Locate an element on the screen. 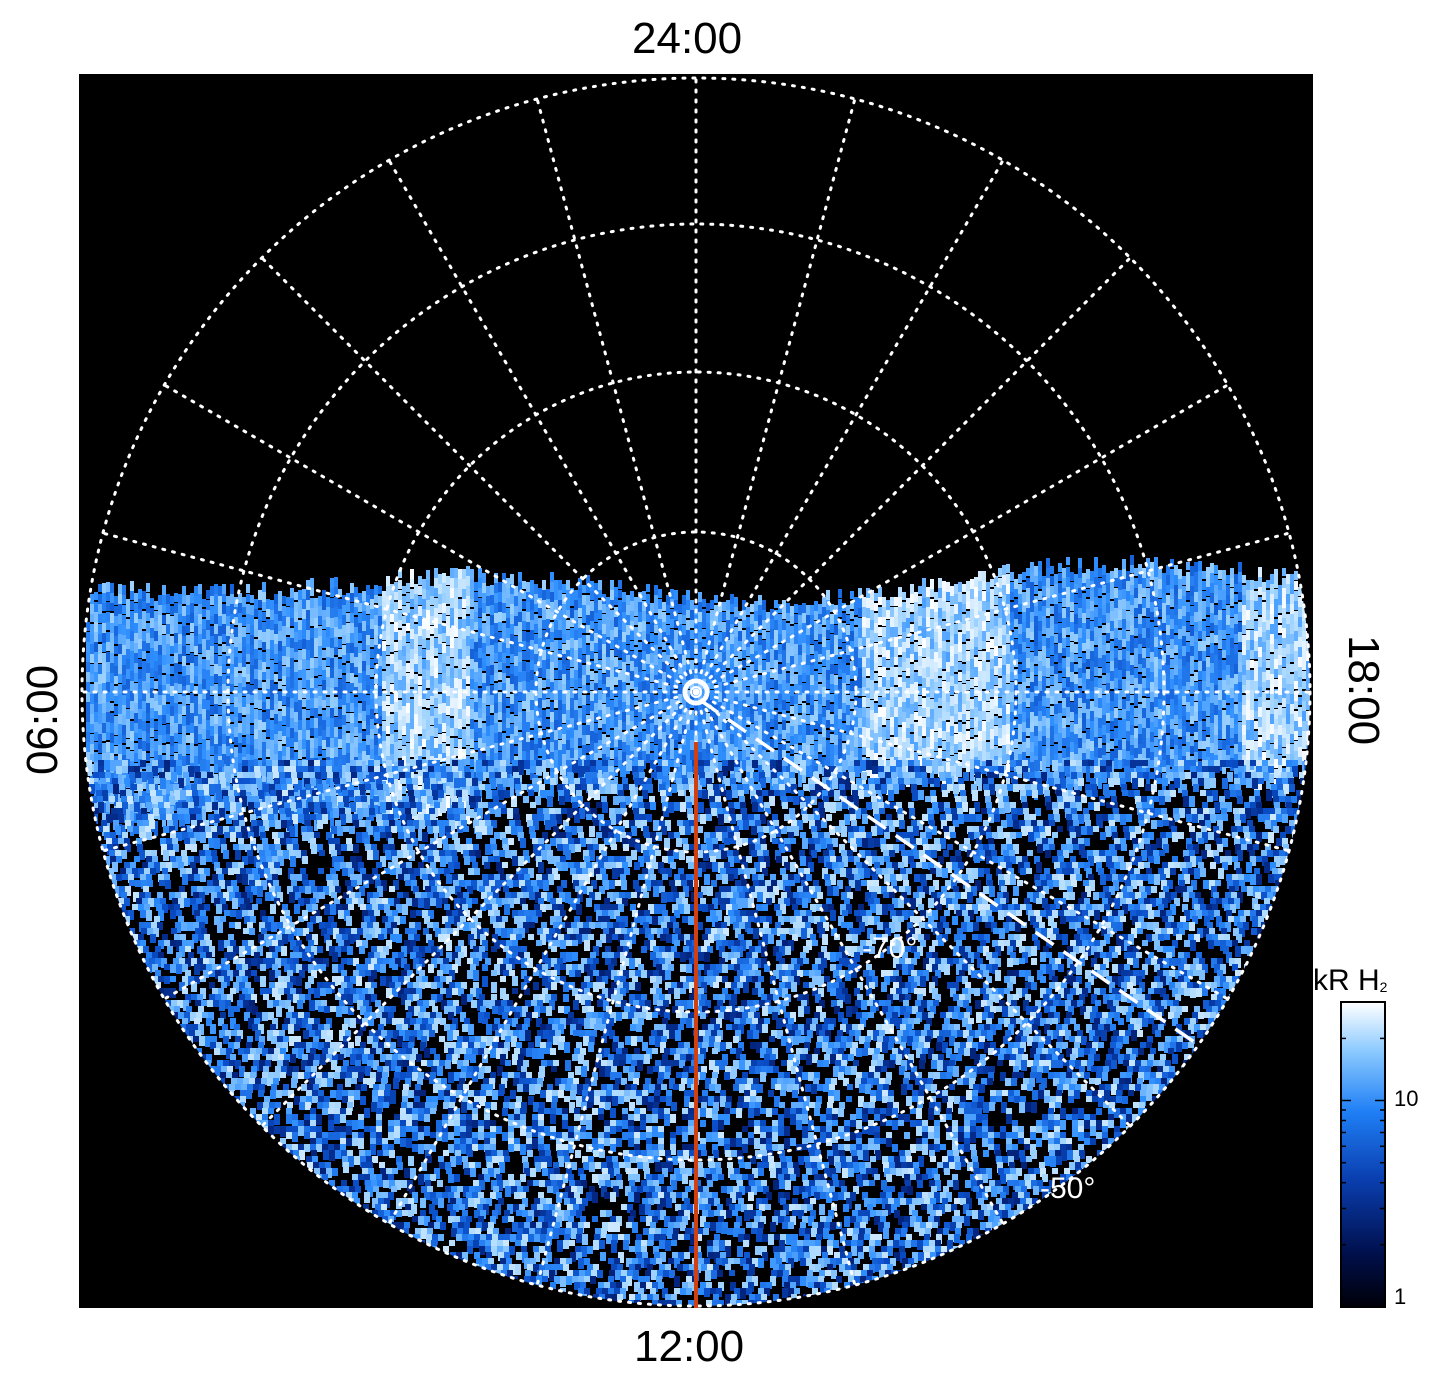 This screenshot has width=1447, height=1384. local-time-label-dawn: 06:00 is located at coordinates (43, 720).